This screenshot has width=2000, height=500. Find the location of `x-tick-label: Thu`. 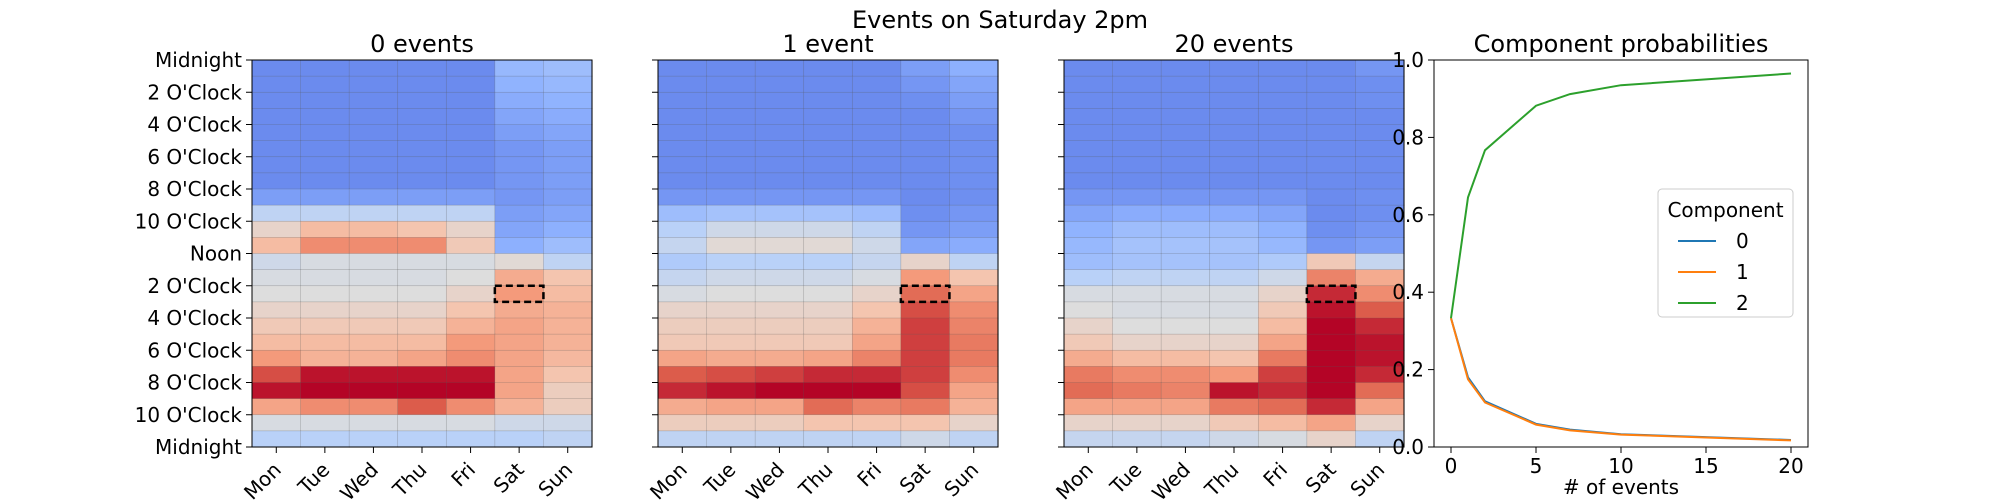

x-tick-label: Thu is located at coordinates (815, 479).